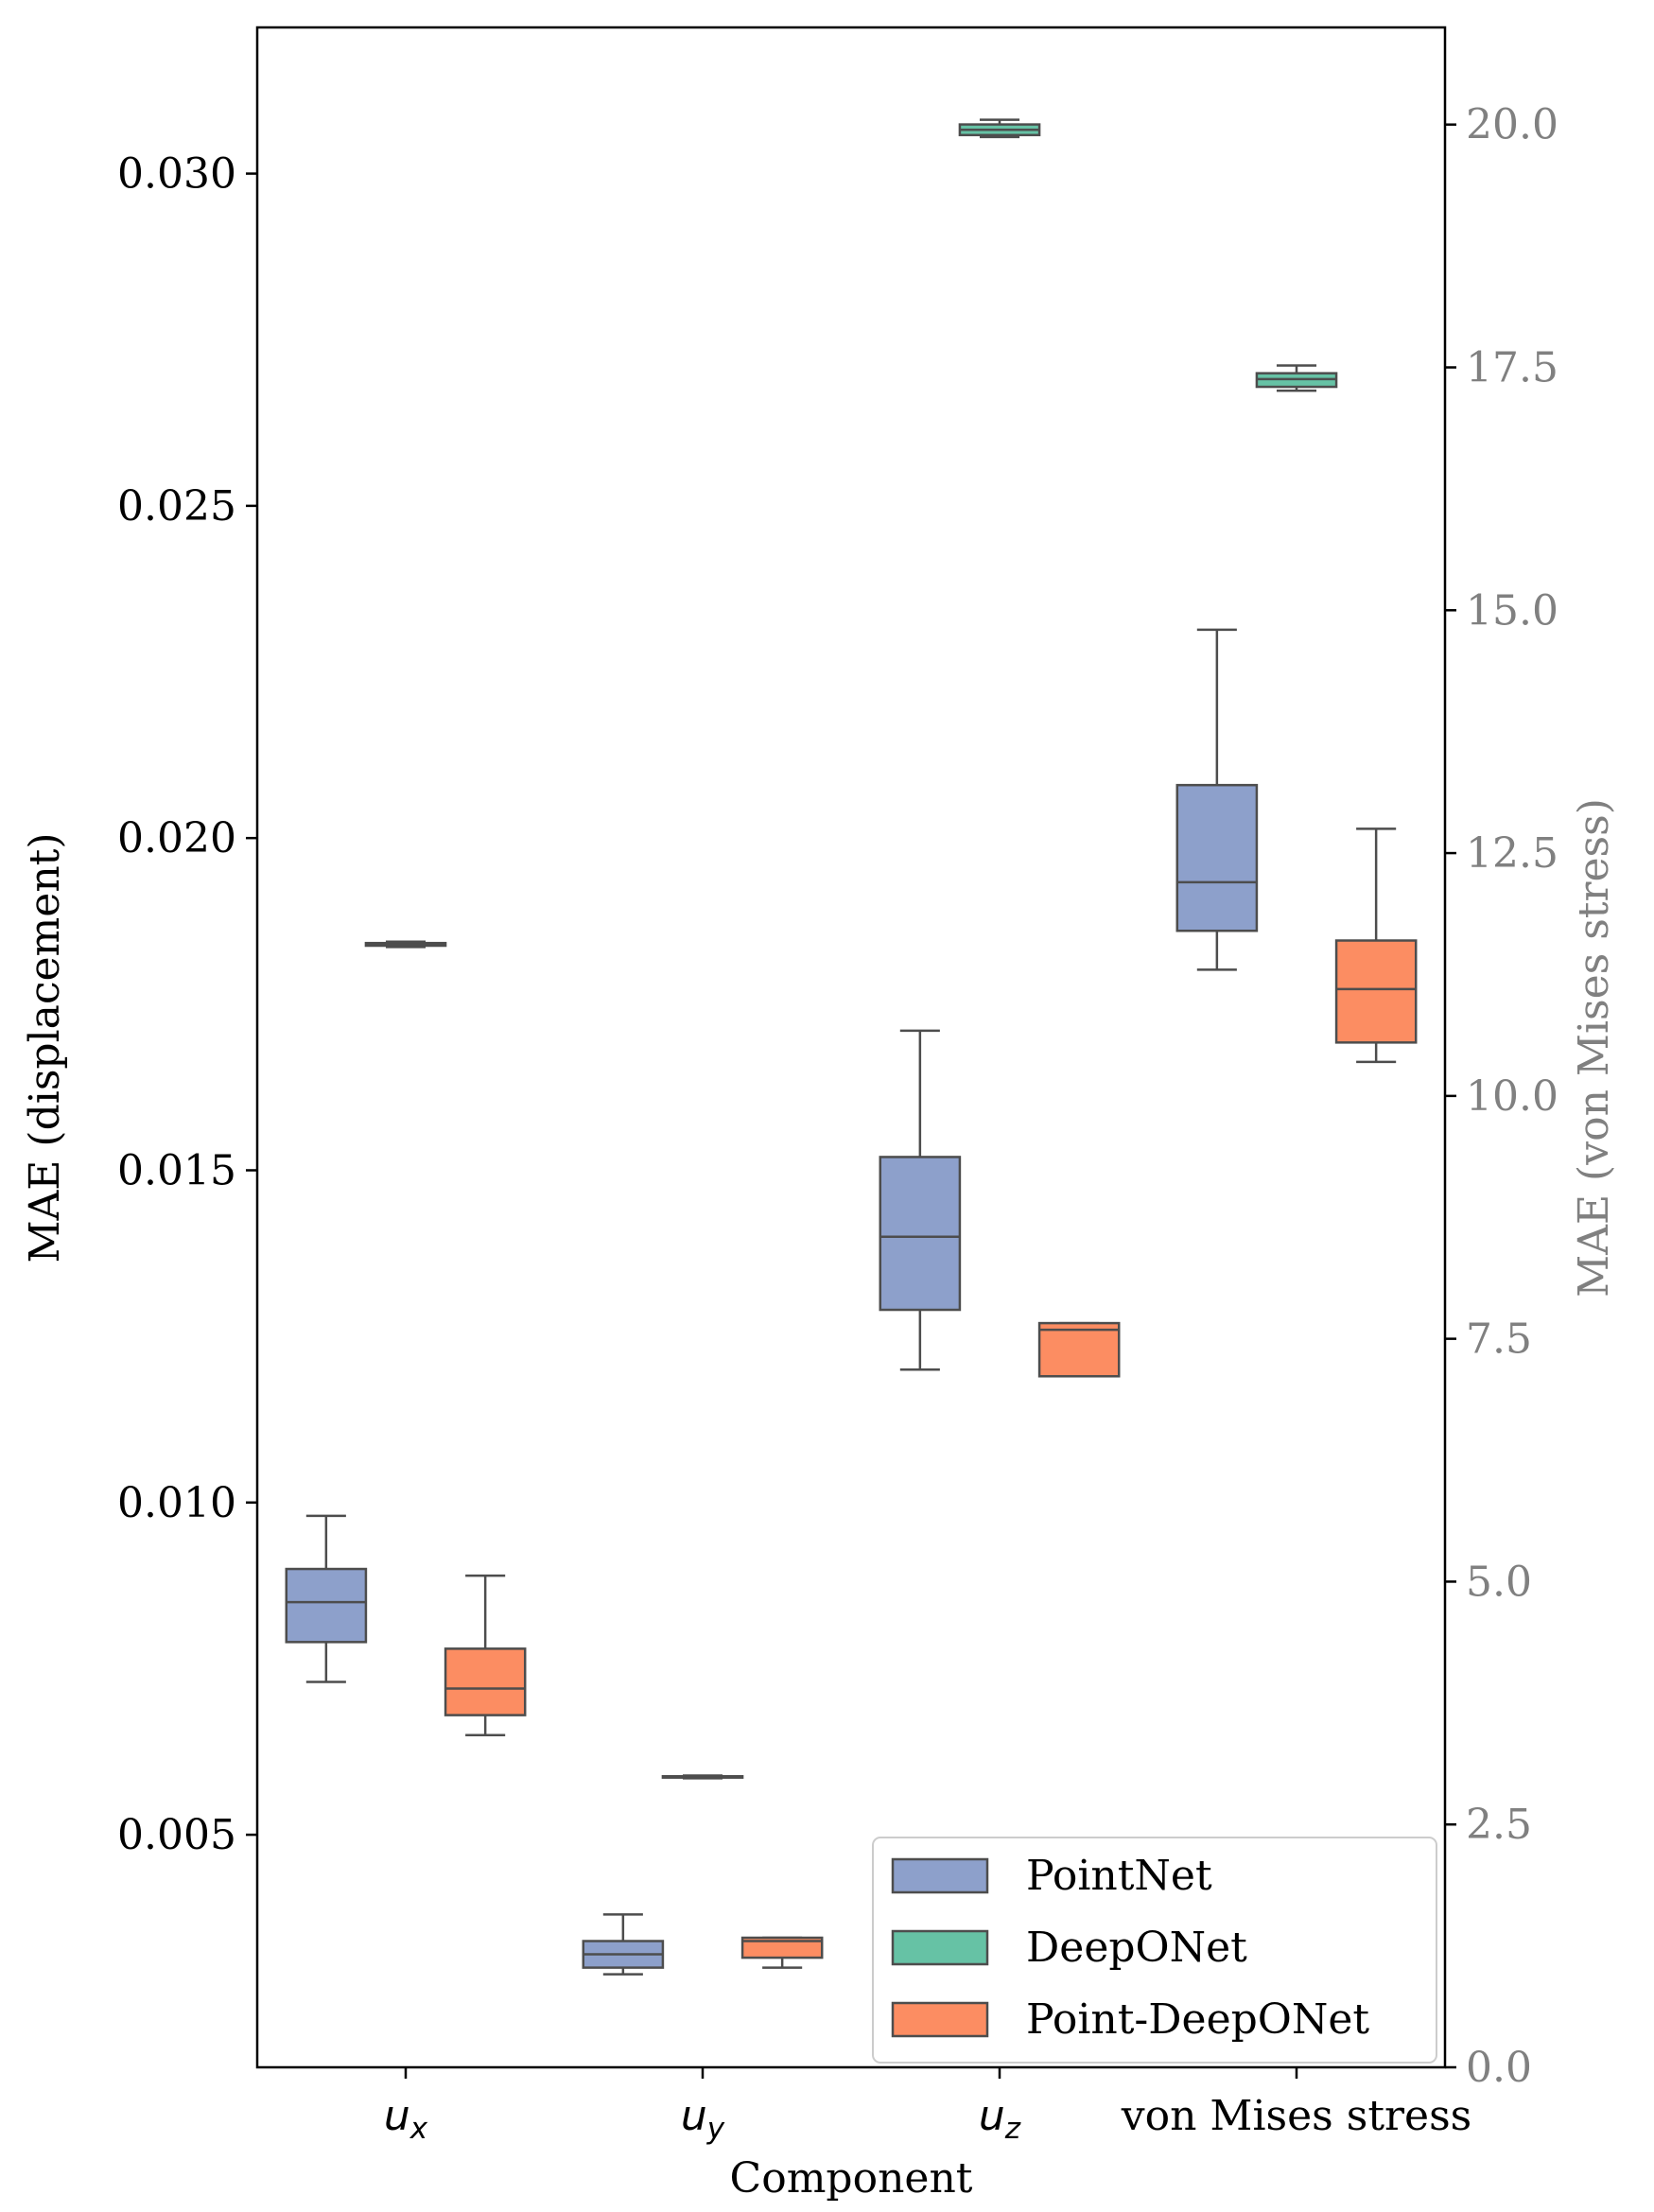 Image resolution: width=1654 pixels, height=2212 pixels. I want to click on left-y-tick-label: 0.010, so click(176, 1503).